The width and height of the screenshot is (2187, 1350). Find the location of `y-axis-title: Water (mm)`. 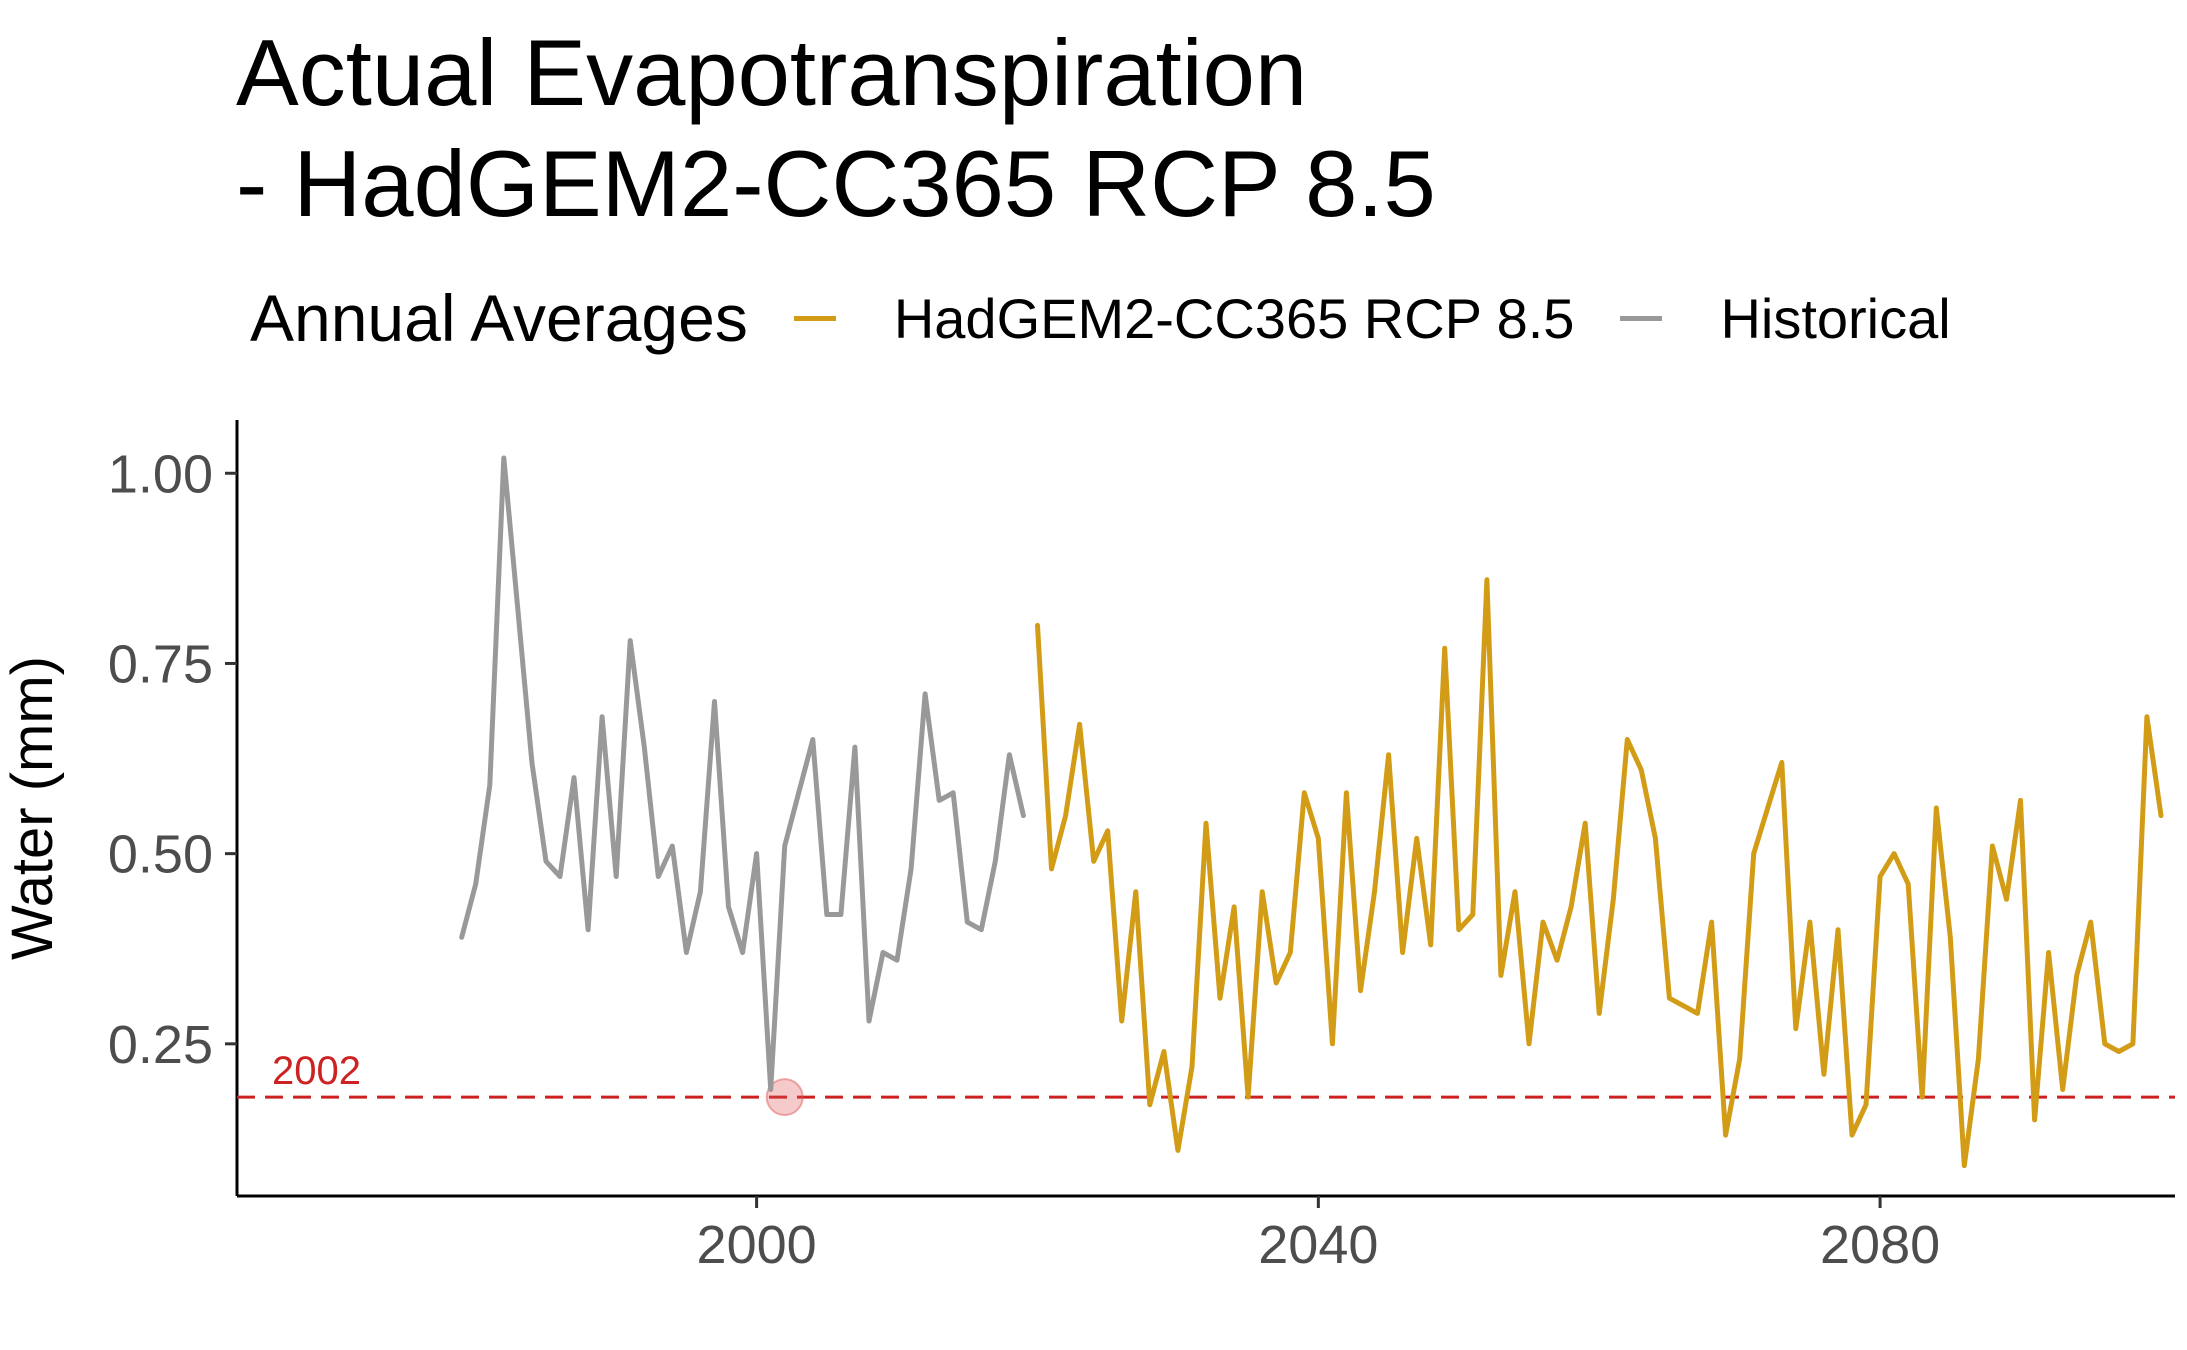

y-axis-title: Water (mm) is located at coordinates (32, 808).